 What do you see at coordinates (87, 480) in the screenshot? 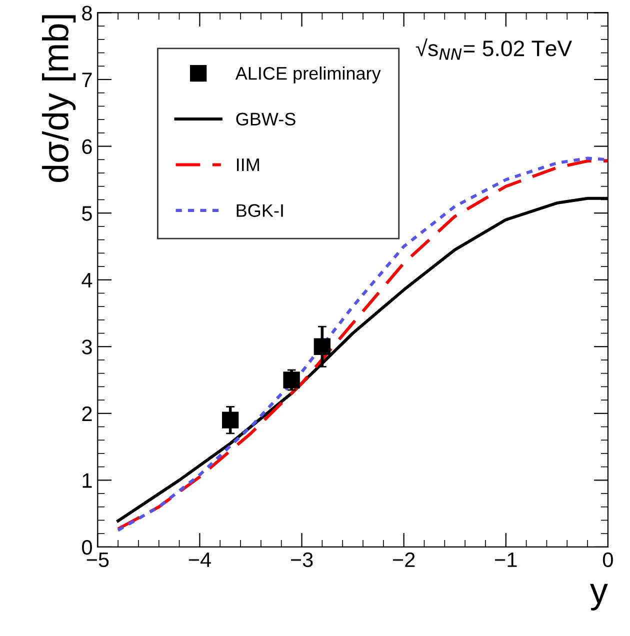
I see `y-tick-label: 1` at bounding box center [87, 480].